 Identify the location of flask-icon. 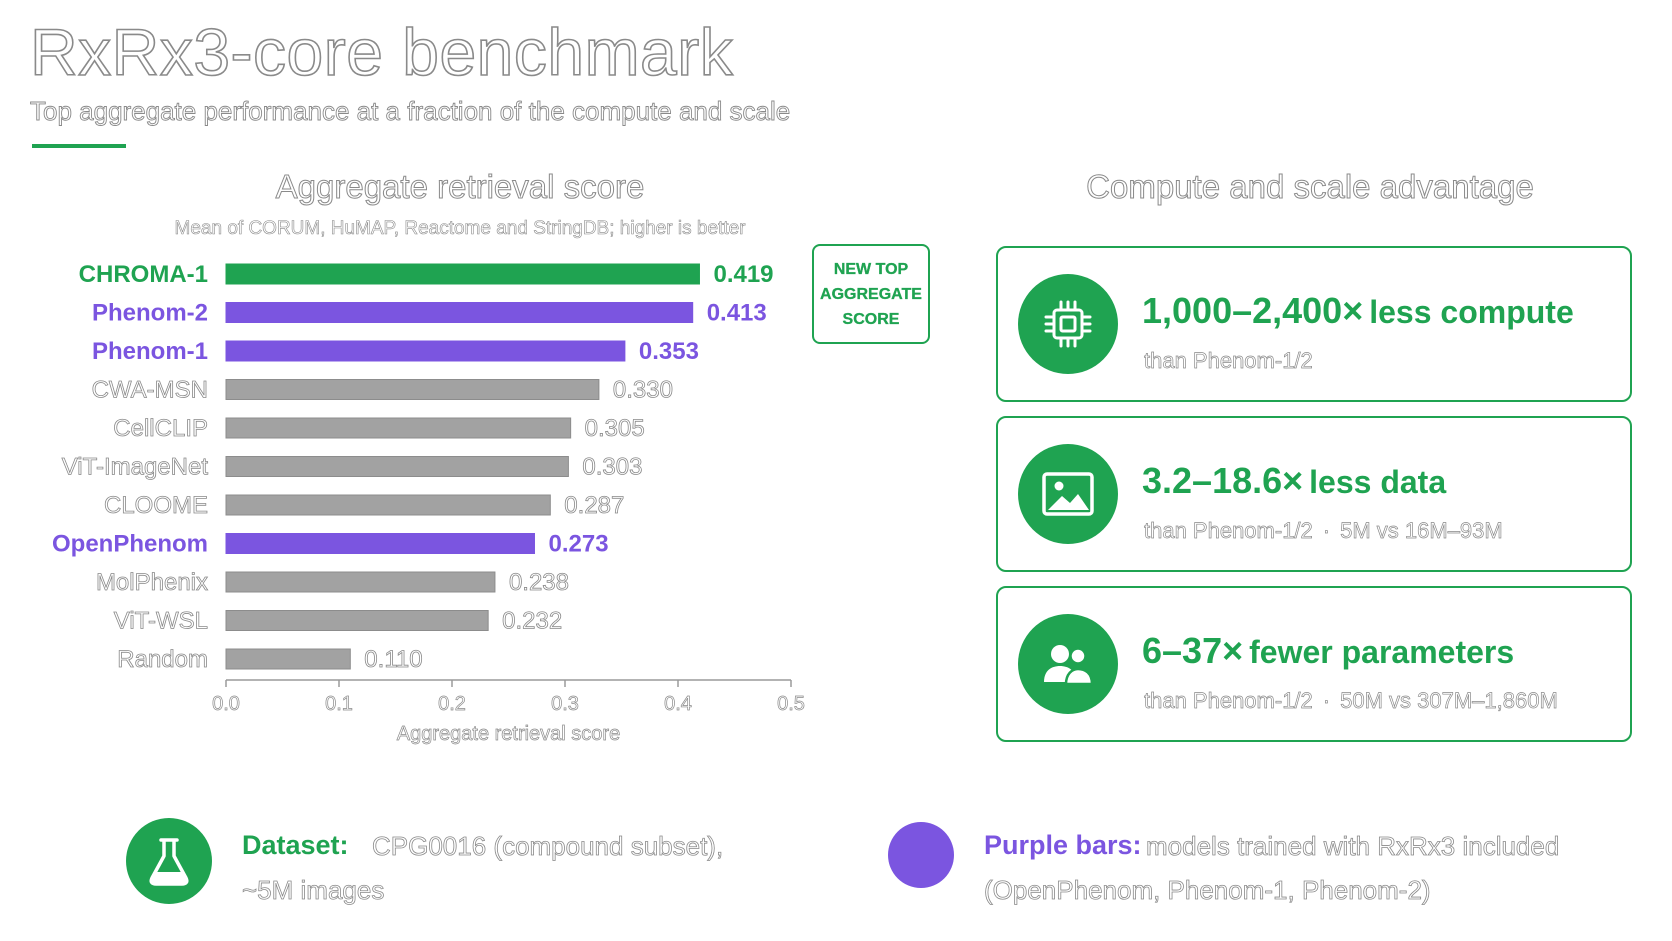
(169, 861).